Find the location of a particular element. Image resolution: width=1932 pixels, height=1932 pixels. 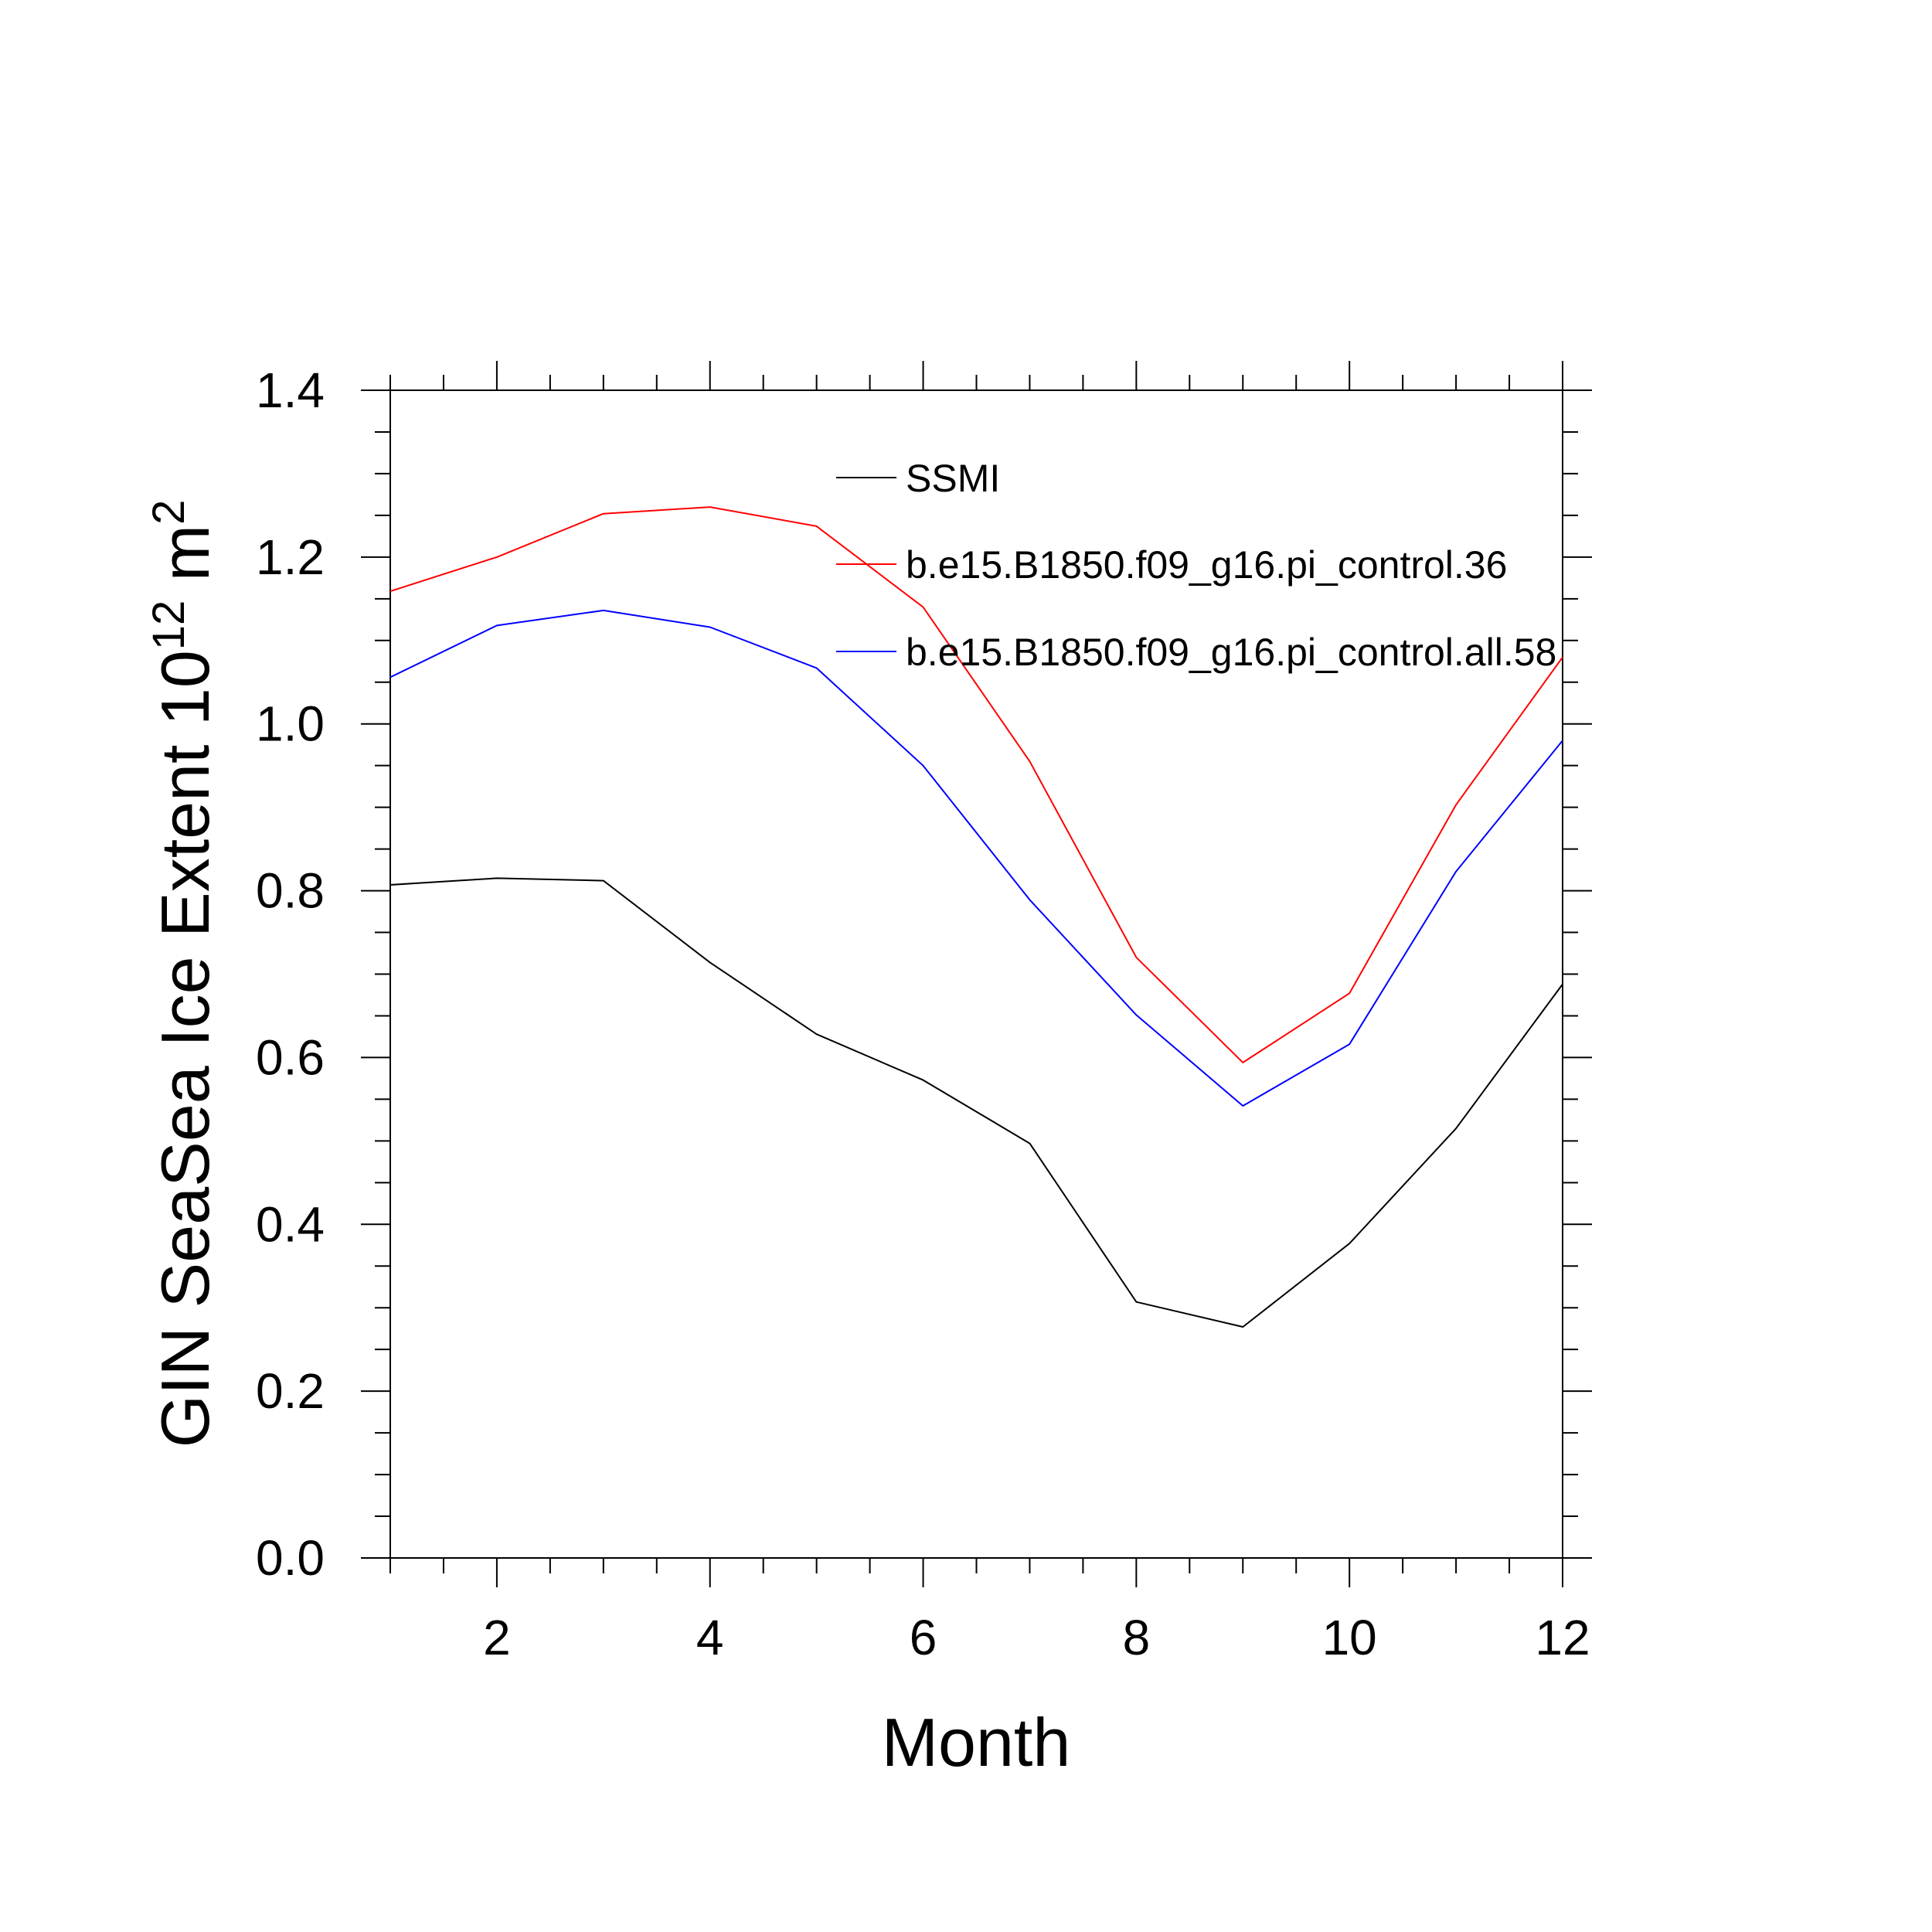

y-tick-label: 1.4 is located at coordinates (291, 390).